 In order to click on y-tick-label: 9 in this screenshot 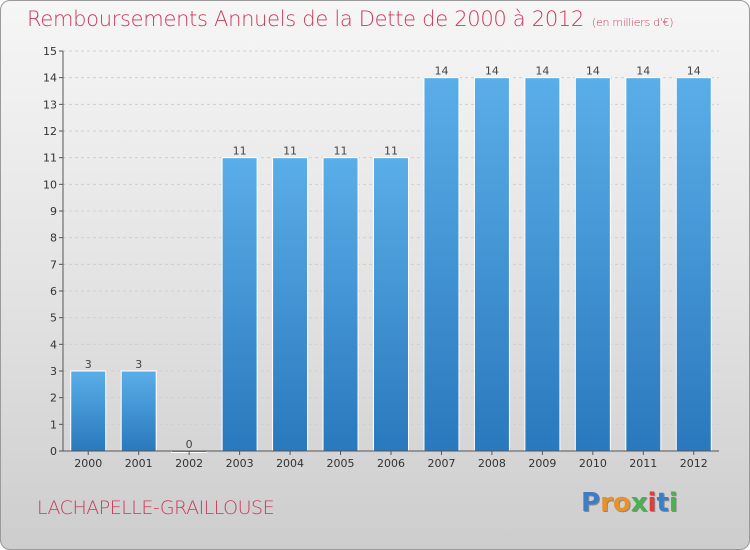, I will do `click(53, 211)`.